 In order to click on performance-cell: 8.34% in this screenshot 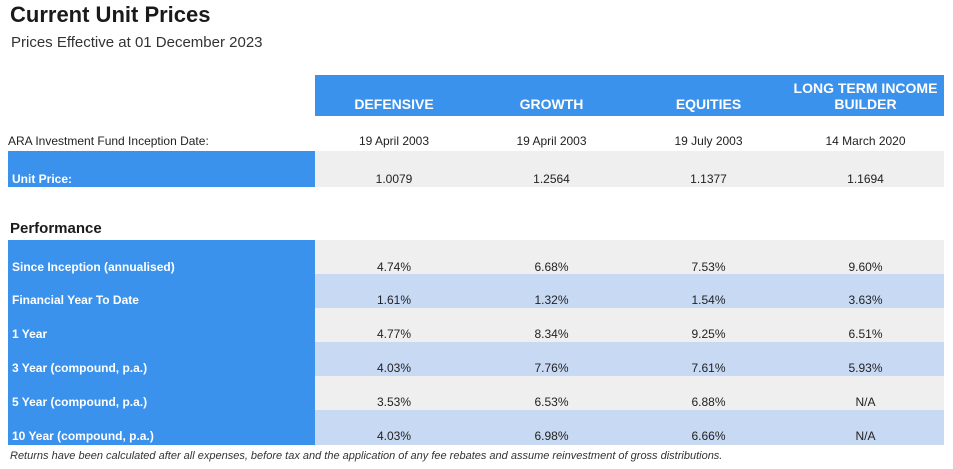, I will do `click(551, 334)`.